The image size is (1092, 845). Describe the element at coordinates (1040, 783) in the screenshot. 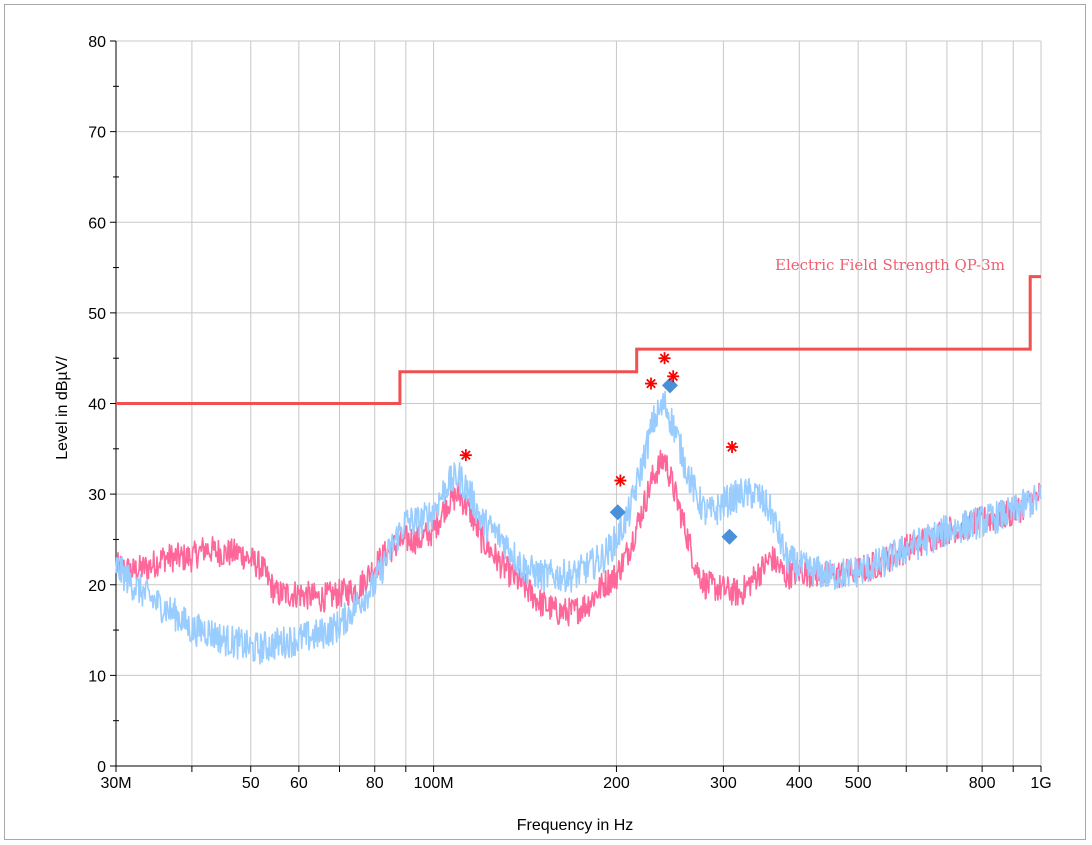

I see `x-tick-label: 1G` at that location.